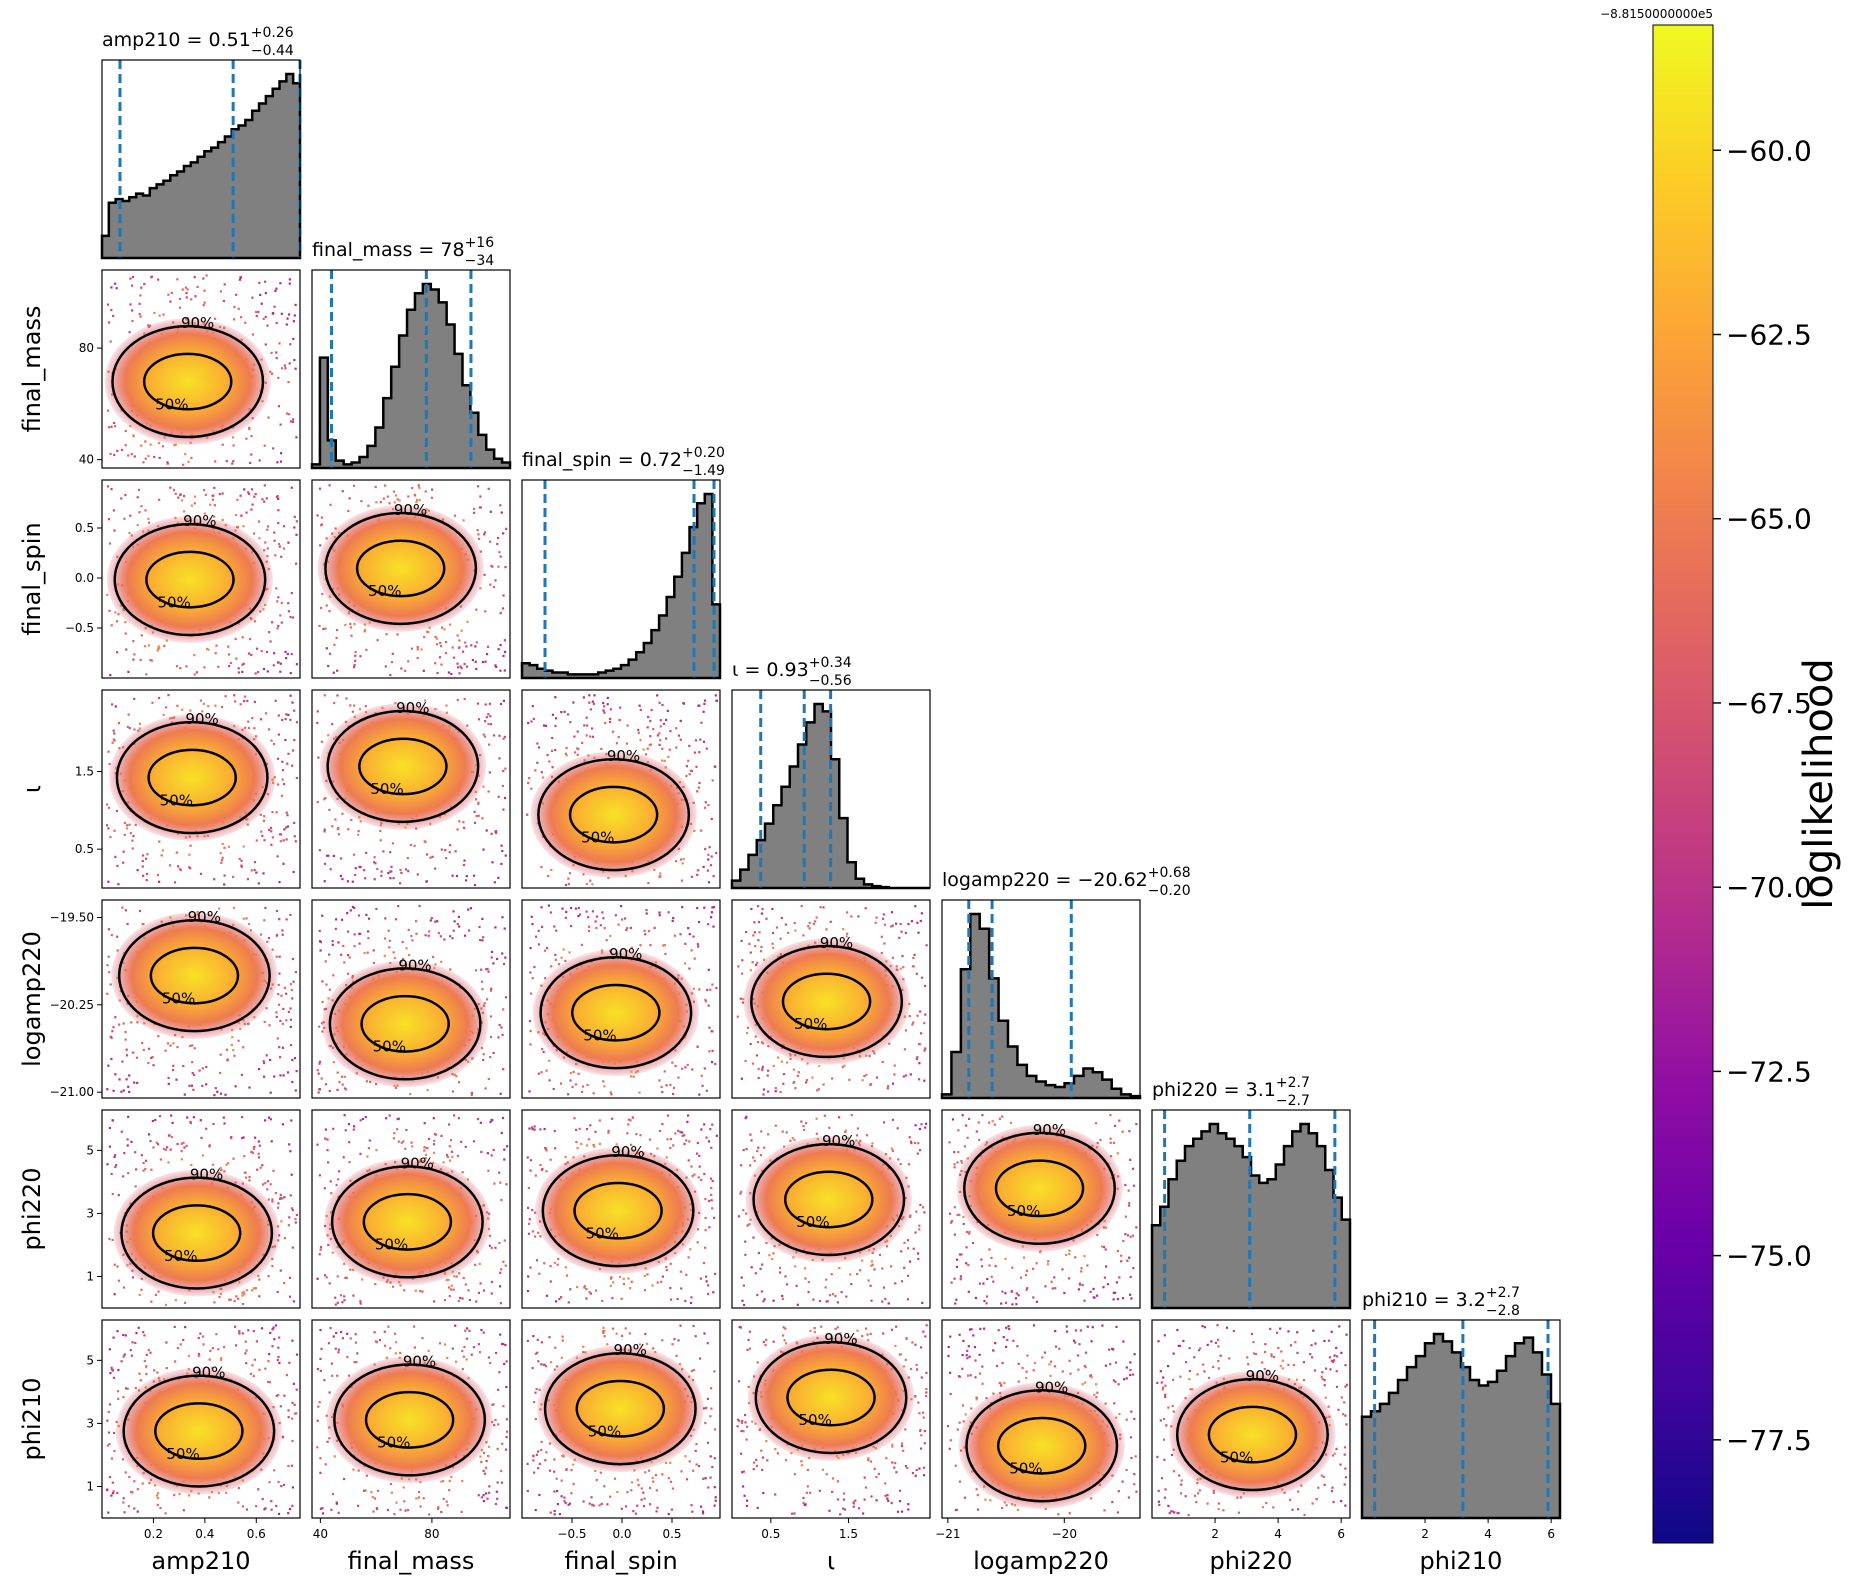 The height and width of the screenshot is (1590, 1866). I want to click on y-axis-label-final_mass: final_mass, so click(32, 369).